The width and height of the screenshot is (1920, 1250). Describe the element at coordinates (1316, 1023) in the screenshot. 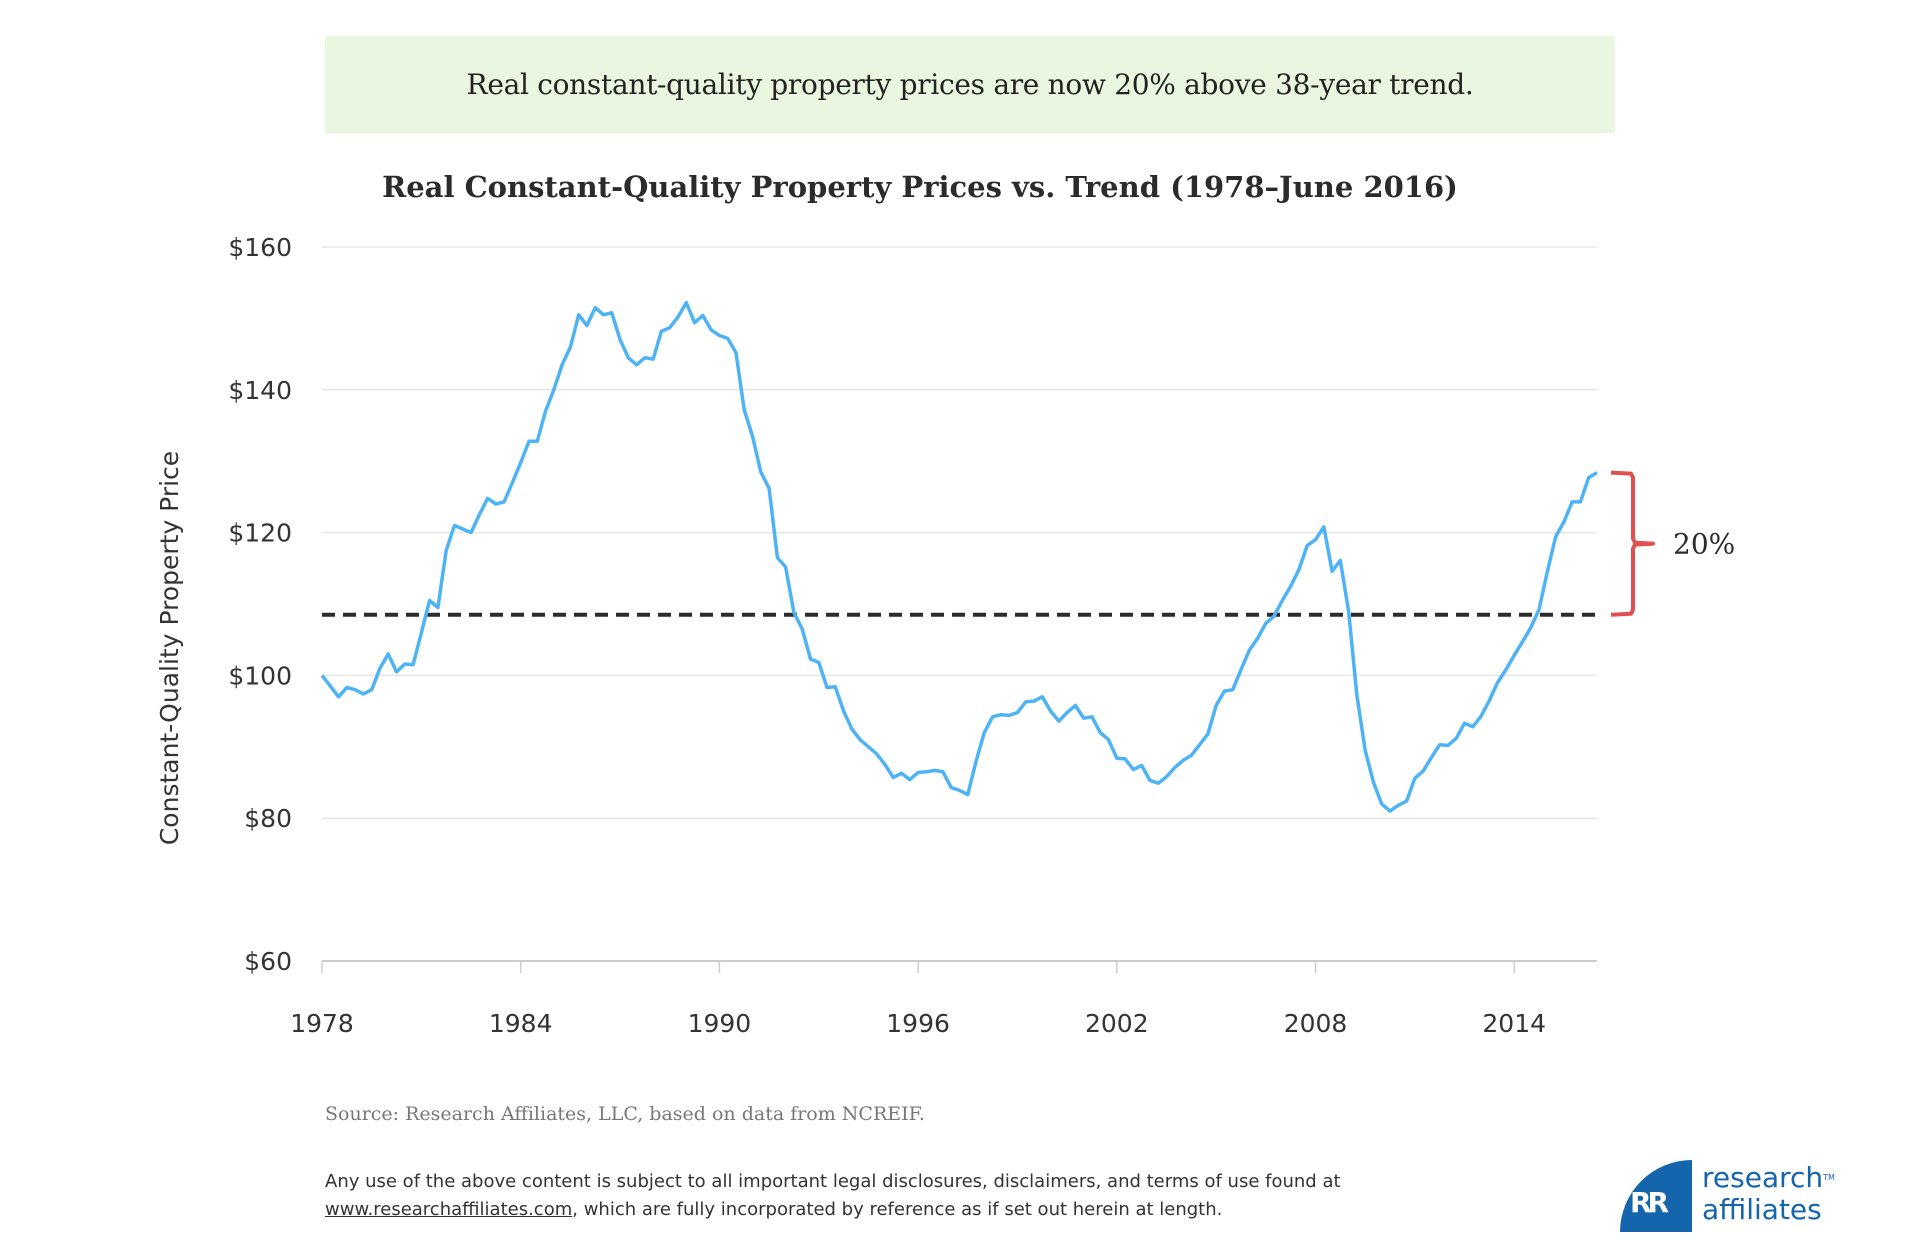

I see `x-tick-label: 2008` at that location.